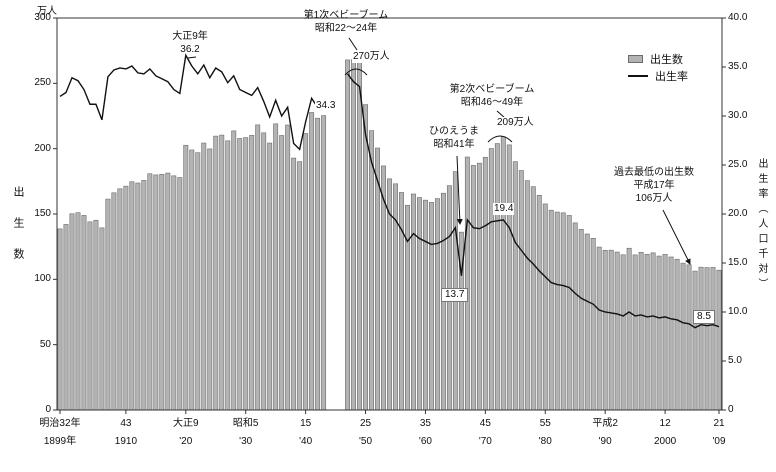 This screenshot has width=776, height=472. What do you see at coordinates (346, 28) in the screenshot?
I see `annotation-text: 昭和22～24年` at bounding box center [346, 28].